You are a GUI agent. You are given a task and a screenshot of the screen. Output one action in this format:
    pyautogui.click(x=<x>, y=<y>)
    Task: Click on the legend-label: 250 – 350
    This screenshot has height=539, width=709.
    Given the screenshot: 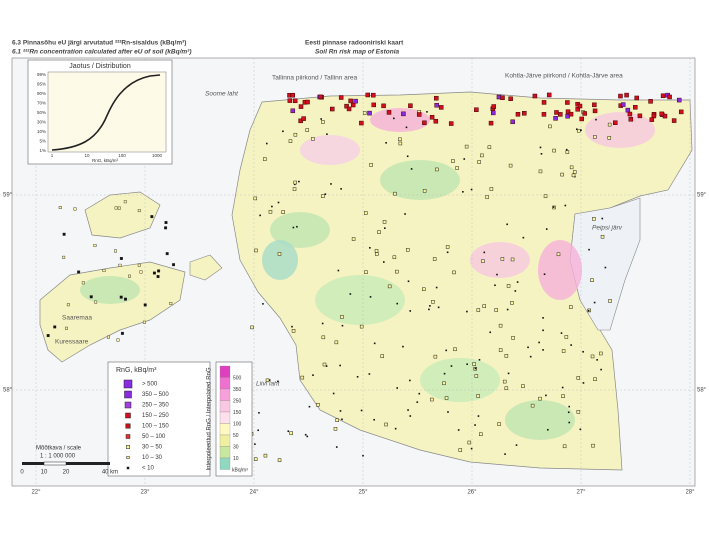 What is the action you would take?
    pyautogui.click(x=155, y=406)
    